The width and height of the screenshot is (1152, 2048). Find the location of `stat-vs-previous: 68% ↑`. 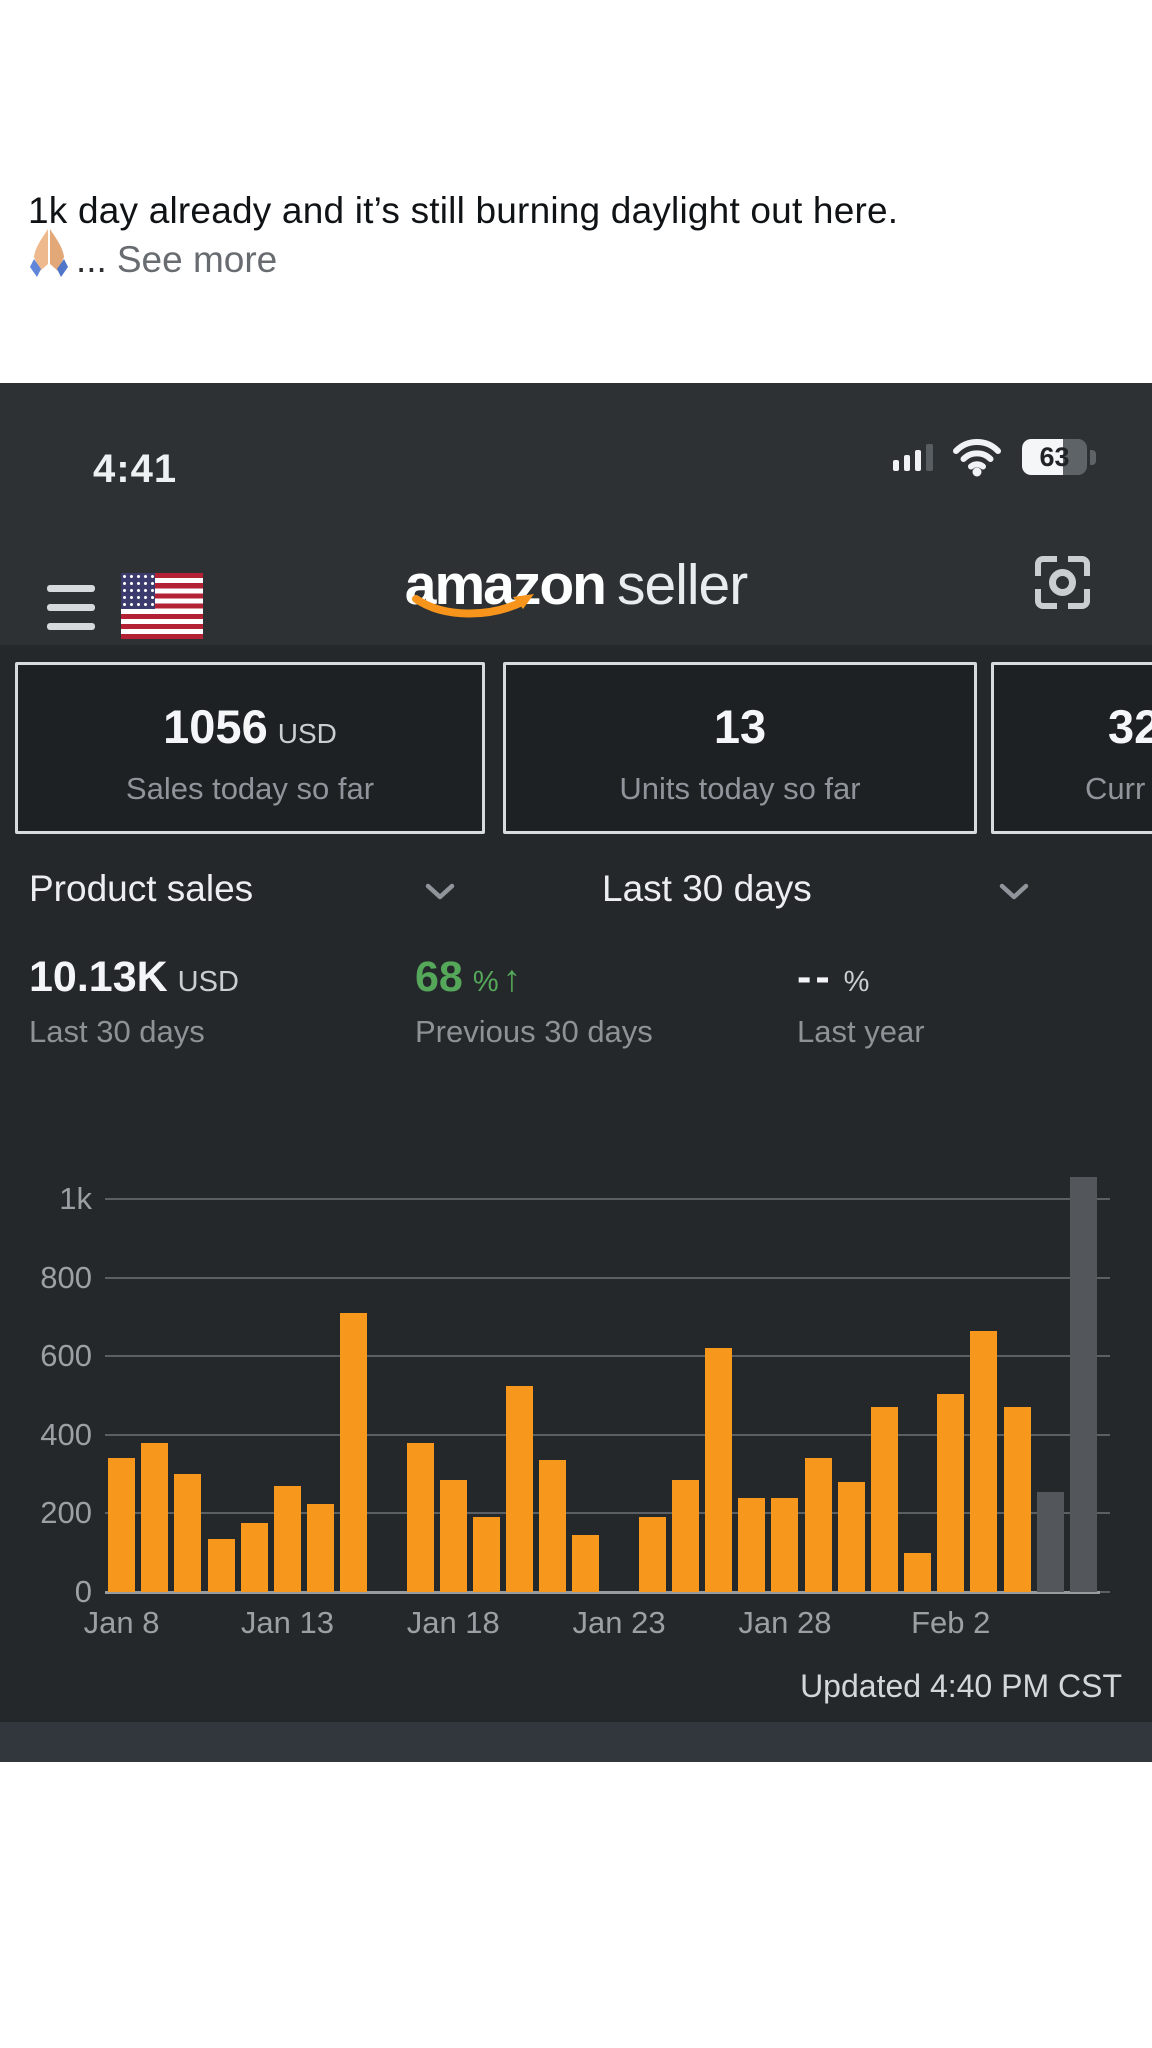

stat-vs-previous: 68% ↑ is located at coordinates (468, 977).